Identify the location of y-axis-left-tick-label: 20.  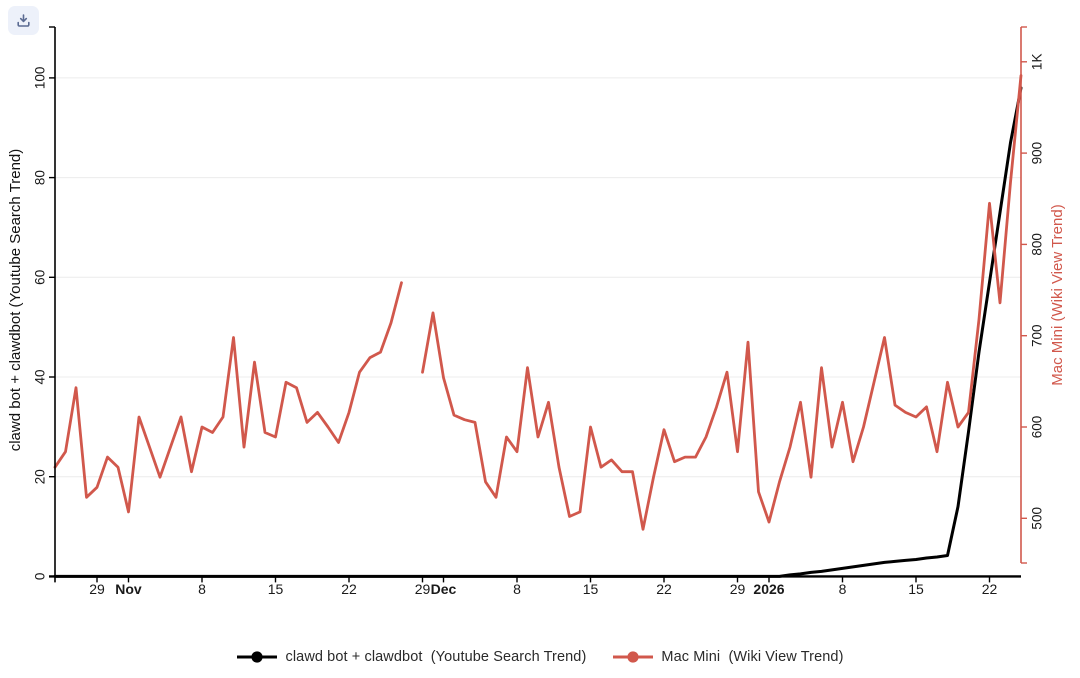
(40, 476).